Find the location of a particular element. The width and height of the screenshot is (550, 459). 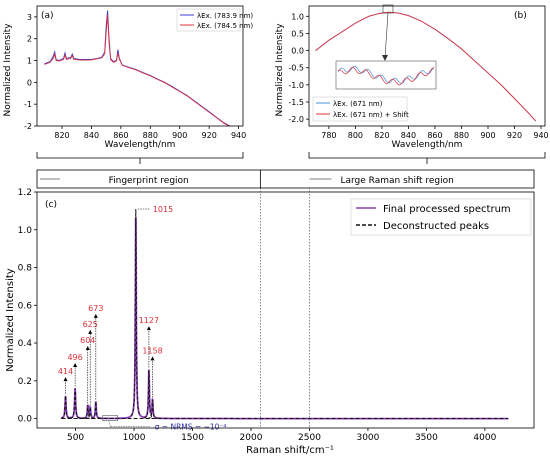

b-xtick-label-6: 900 is located at coordinates (487, 135).